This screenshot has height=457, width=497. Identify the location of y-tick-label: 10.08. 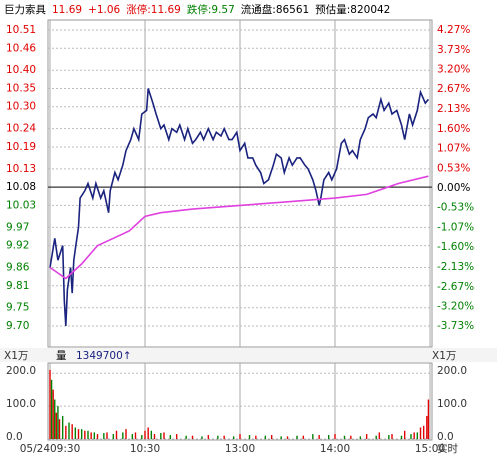
(21, 187).